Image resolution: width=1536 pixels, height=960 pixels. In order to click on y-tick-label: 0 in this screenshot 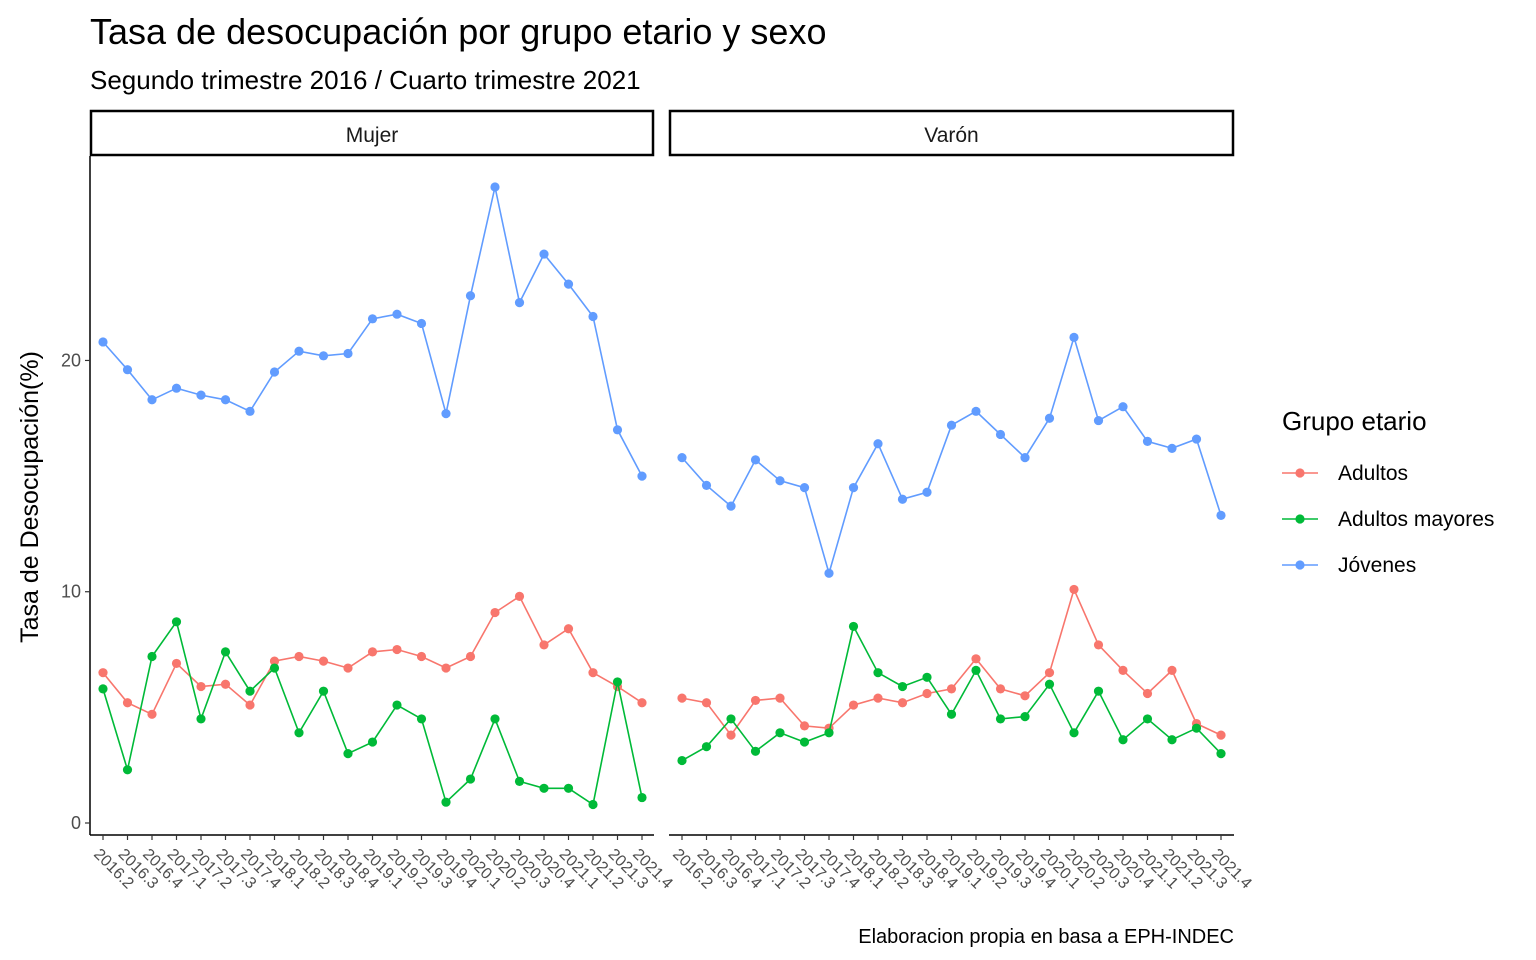, I will do `click(76, 823)`.